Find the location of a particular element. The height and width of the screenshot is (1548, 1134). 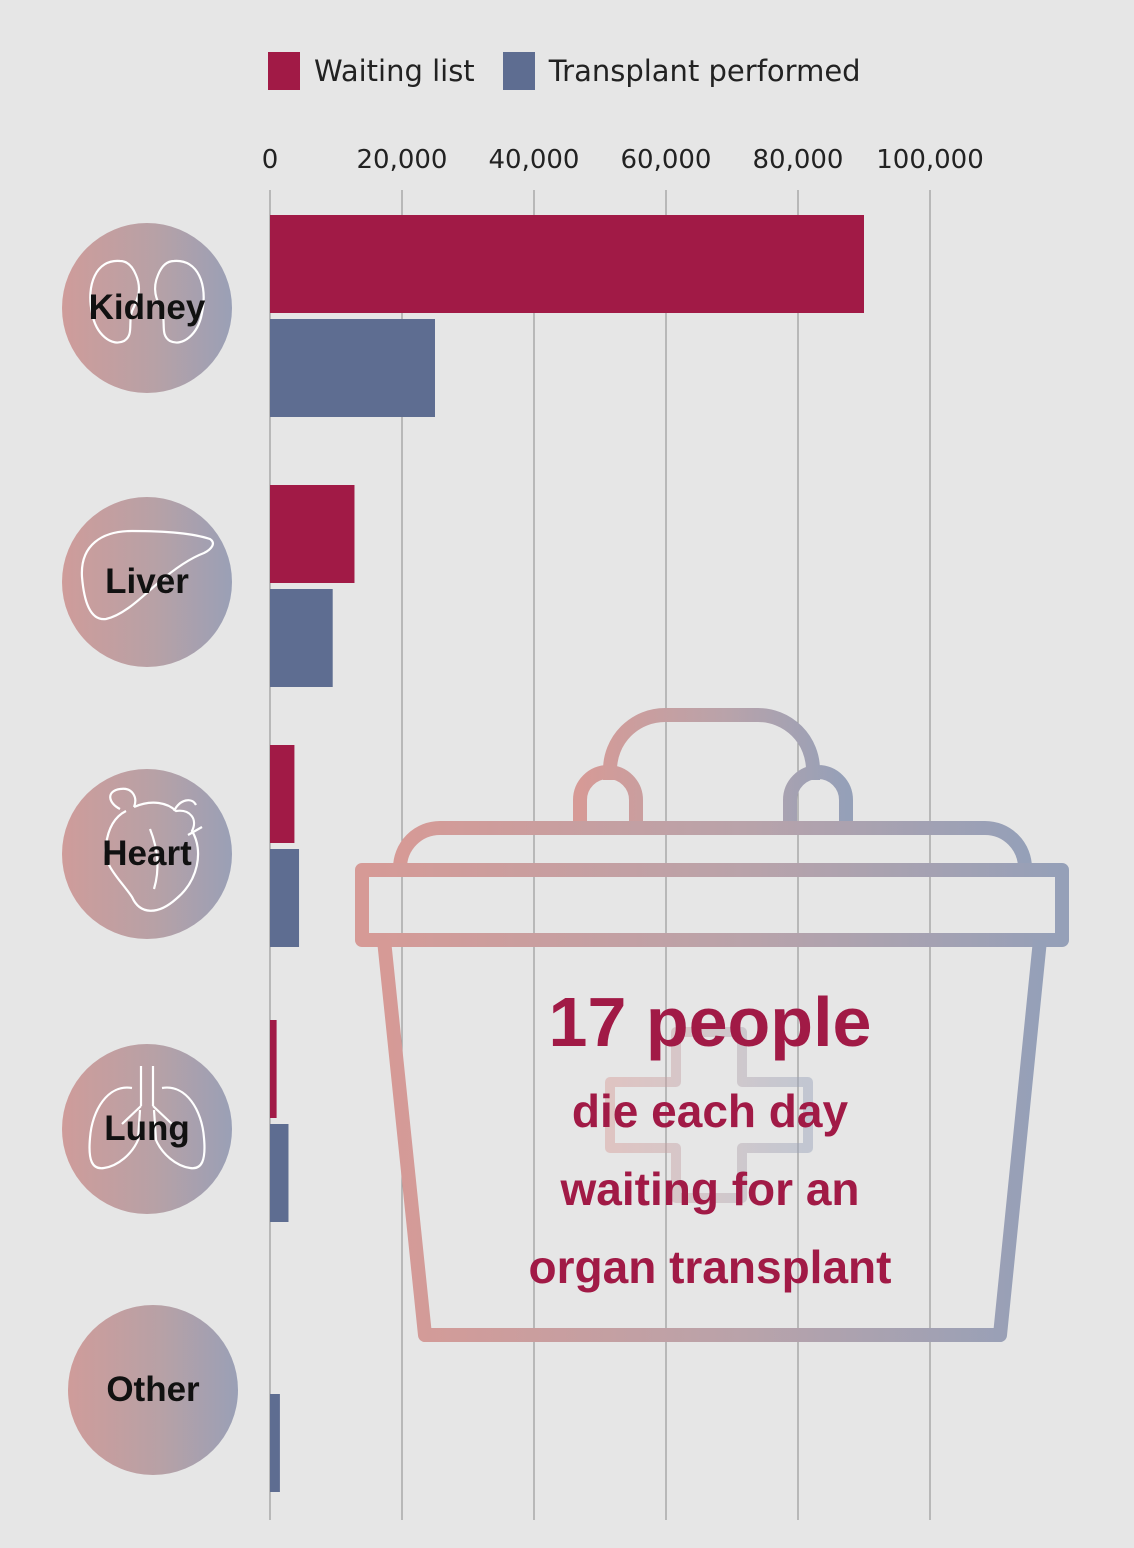

legend-swatch-waiting is located at coordinates (284, 71).